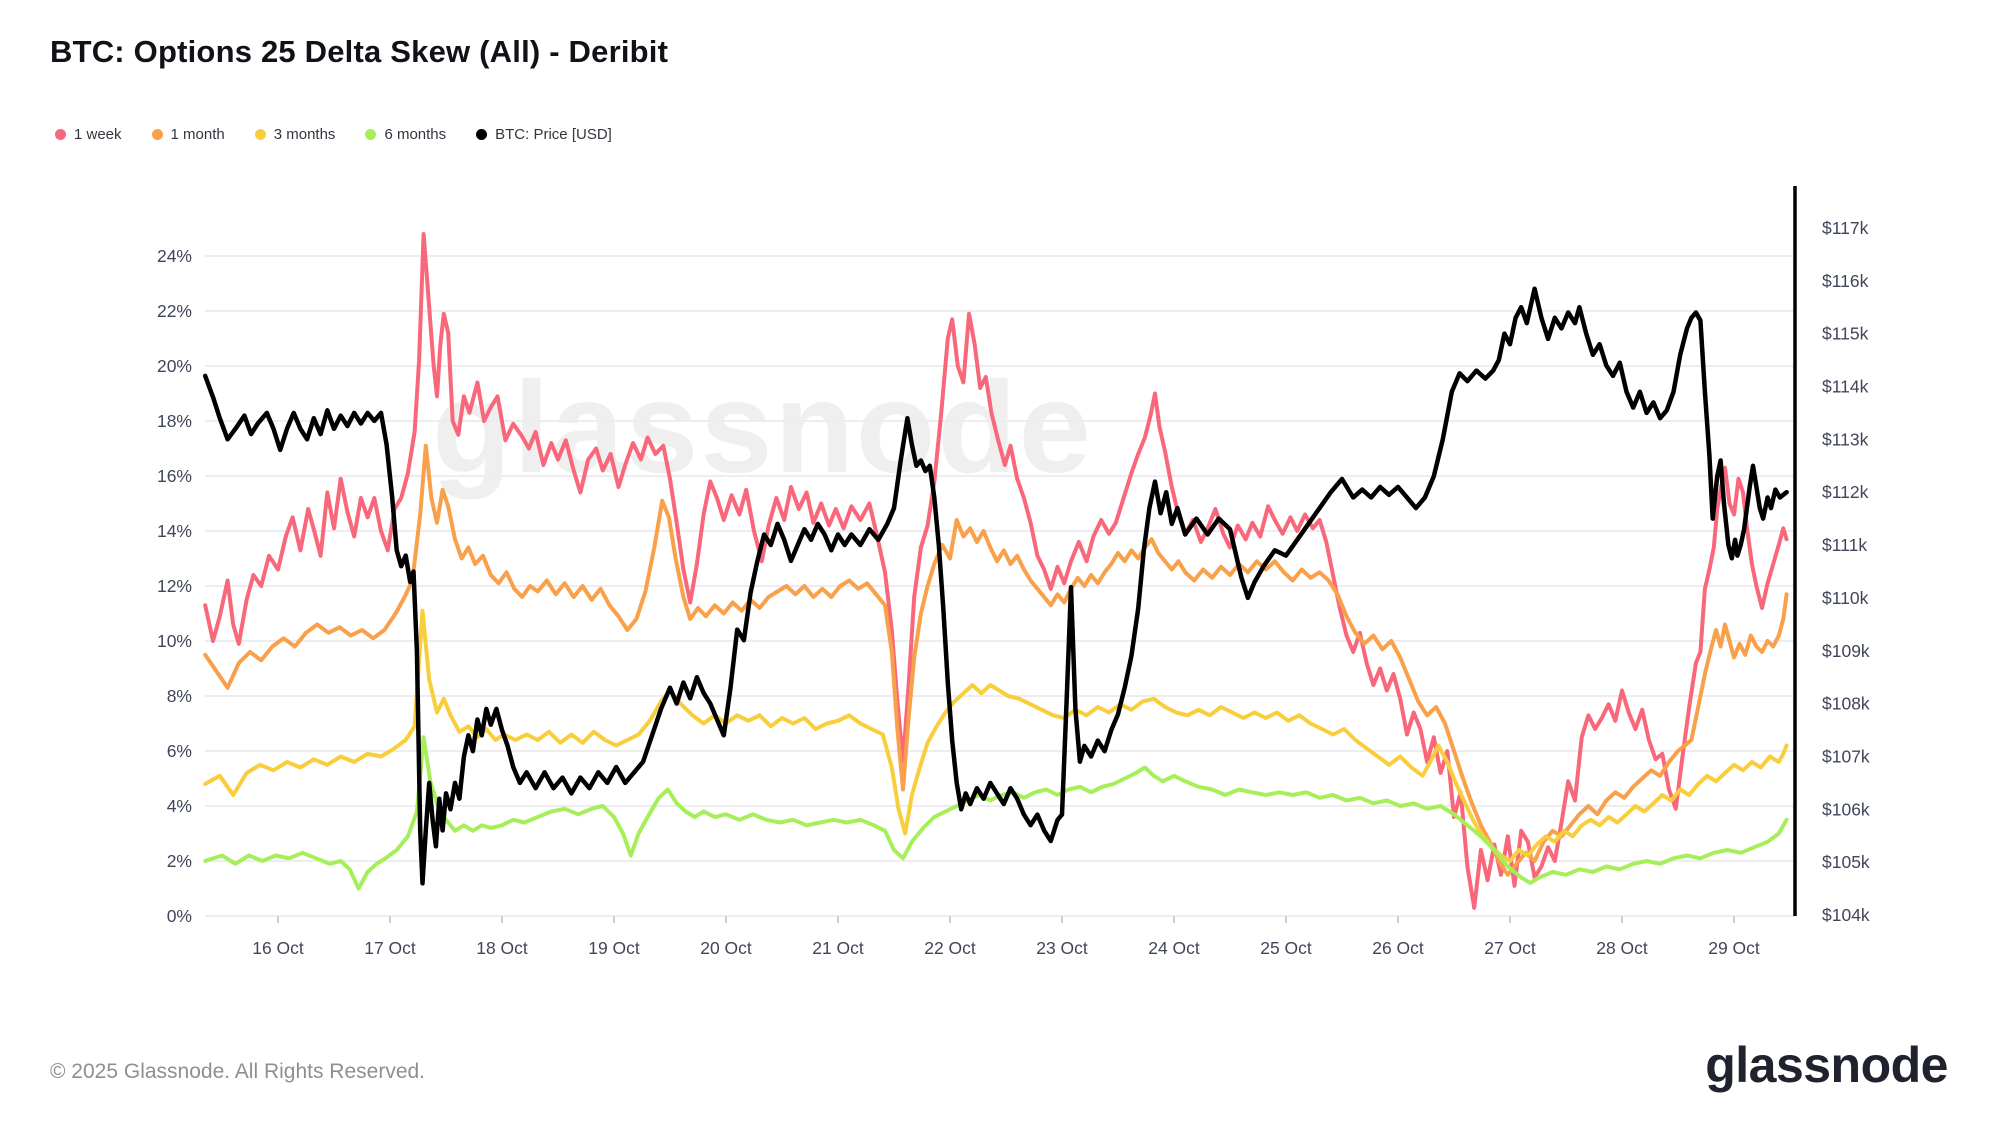  Describe the element at coordinates (174, 366) in the screenshot. I see `left-axis-label: 20%` at that location.